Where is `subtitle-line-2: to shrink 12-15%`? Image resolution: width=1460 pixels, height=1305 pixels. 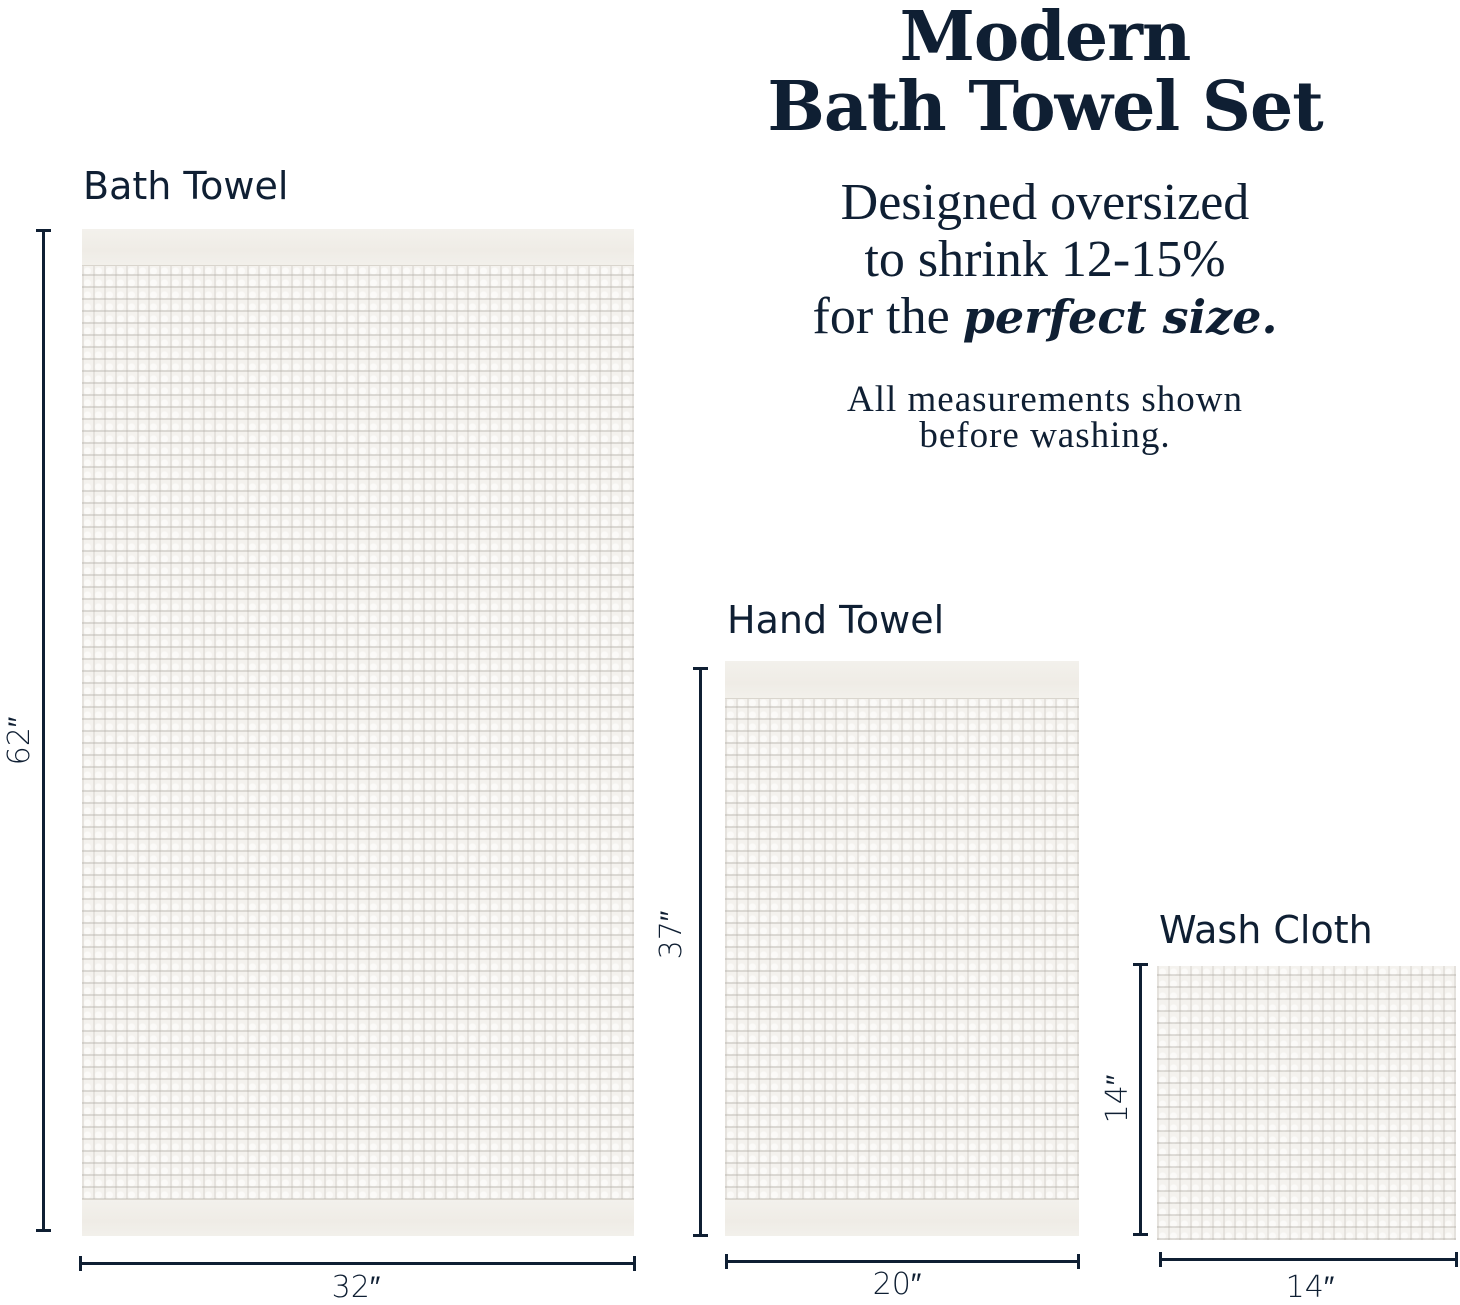 subtitle-line-2: to shrink 12-15% is located at coordinates (1045, 259).